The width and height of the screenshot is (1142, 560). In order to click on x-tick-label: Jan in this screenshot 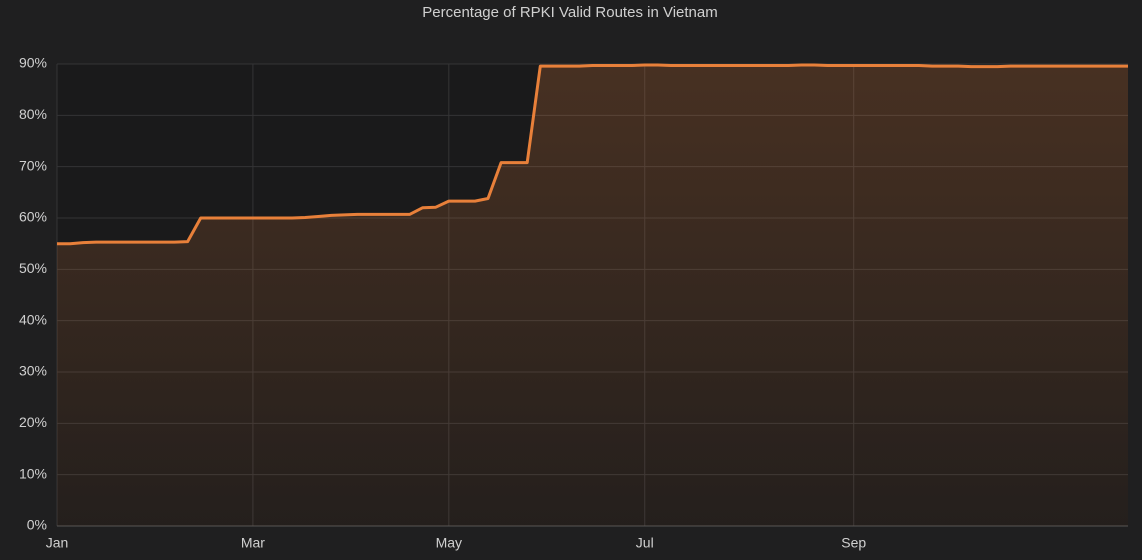, I will do `click(57, 543)`.